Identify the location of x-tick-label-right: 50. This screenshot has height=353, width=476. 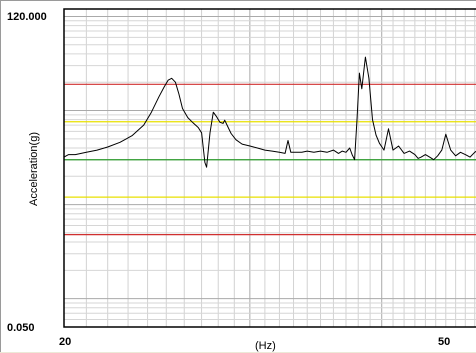
(444, 342).